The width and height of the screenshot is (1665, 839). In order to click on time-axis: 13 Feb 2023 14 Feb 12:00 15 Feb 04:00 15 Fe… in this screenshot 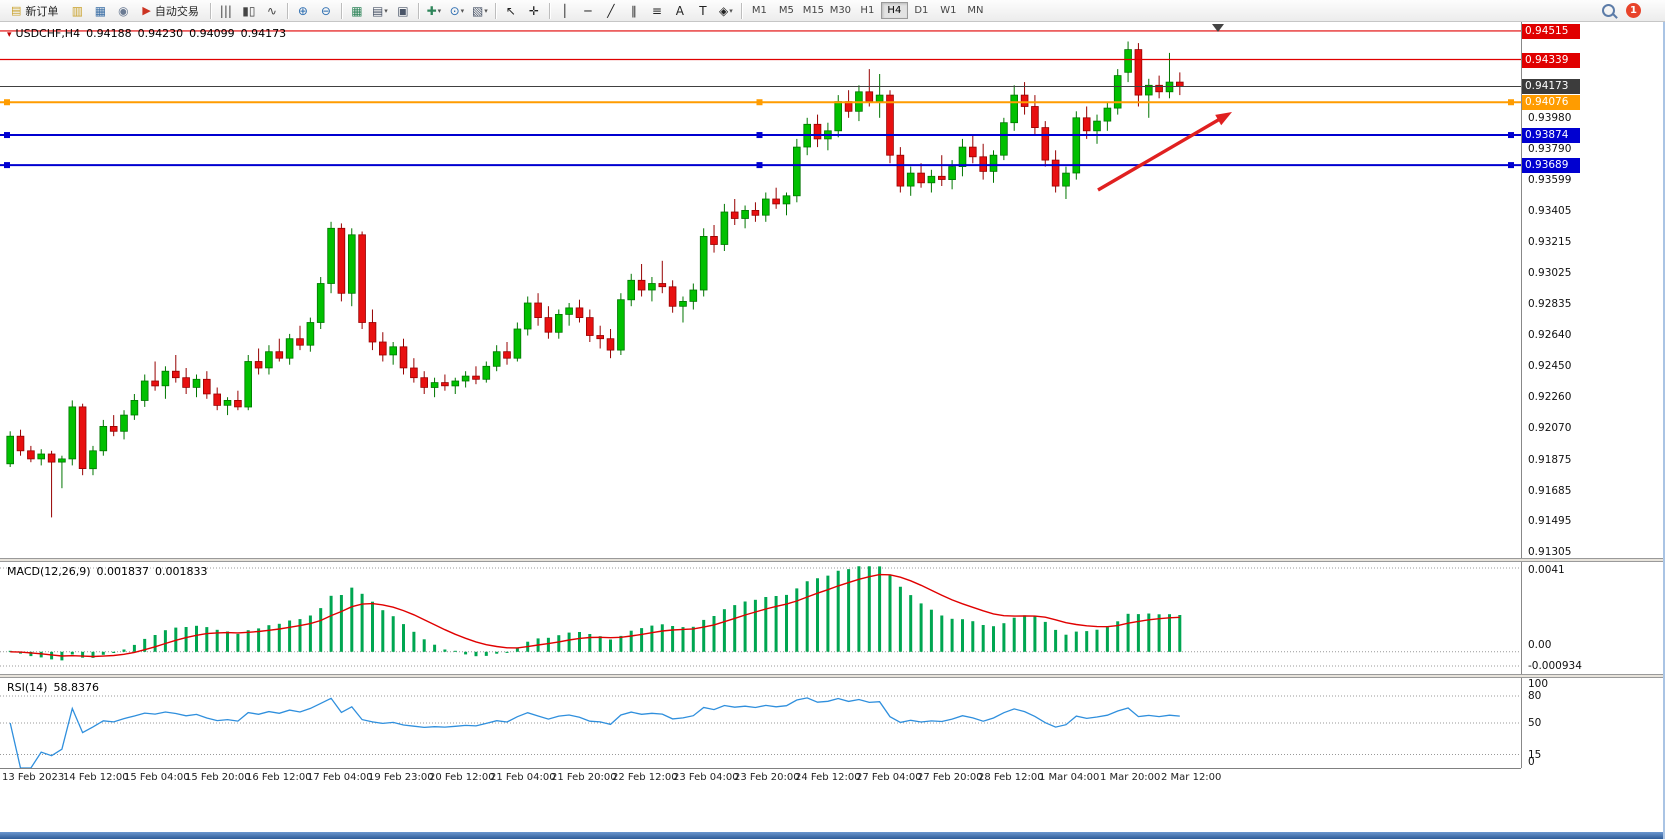, I will do `click(760, 777)`.